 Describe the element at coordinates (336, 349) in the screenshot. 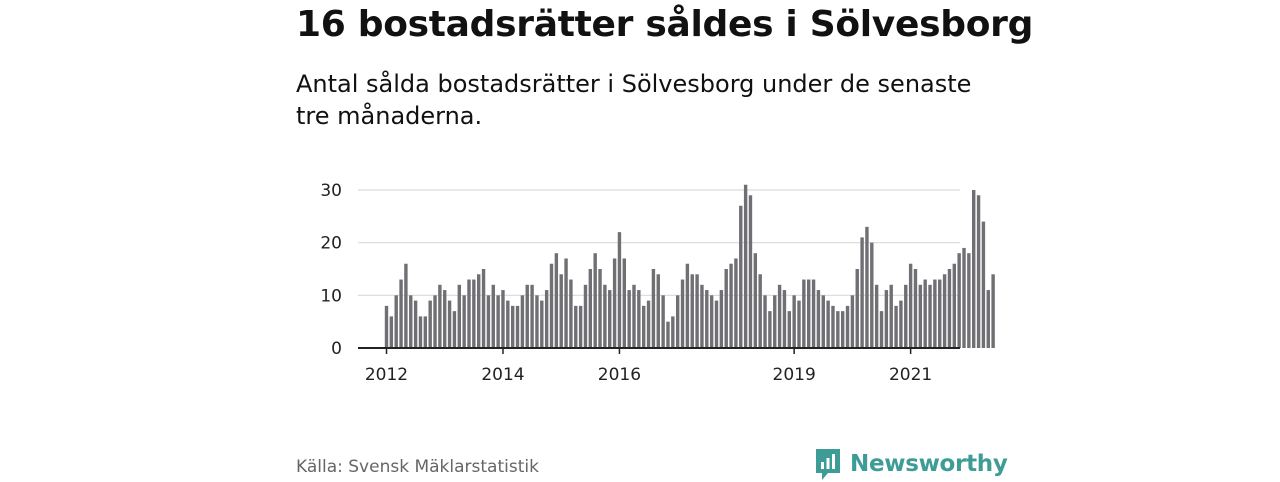

I see `y-tick-label: 0` at that location.